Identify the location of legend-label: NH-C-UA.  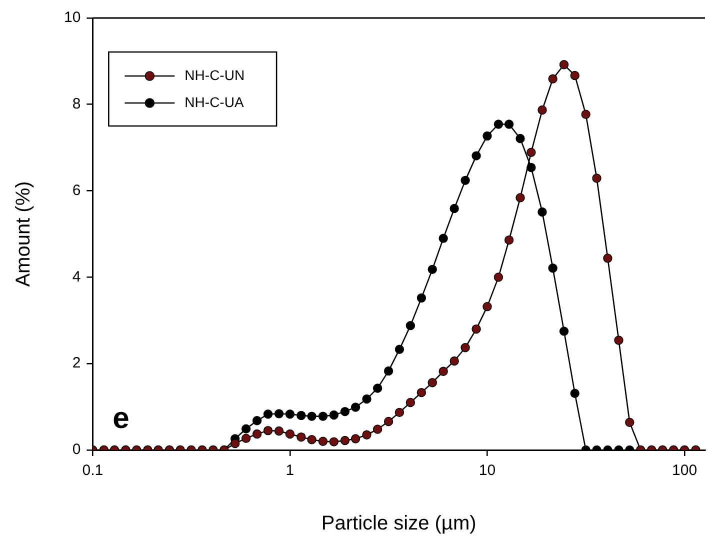
(214, 102).